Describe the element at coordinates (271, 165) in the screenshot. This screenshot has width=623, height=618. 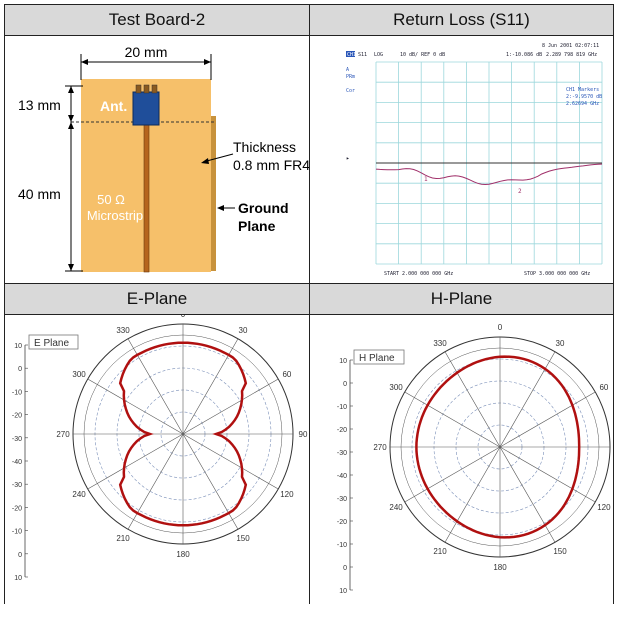
I see `thickness-value: 0.8 mm FR4` at that location.